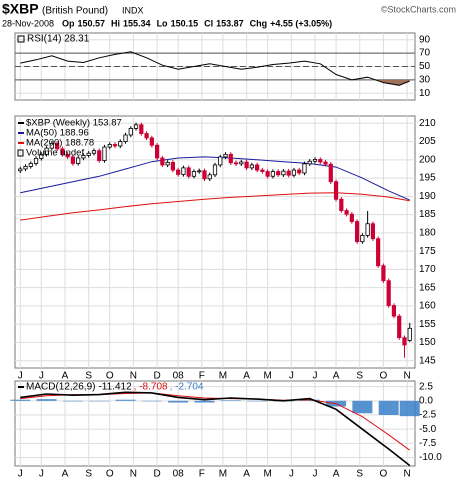  I want to click on symbol: $XBP, so click(20, 9).